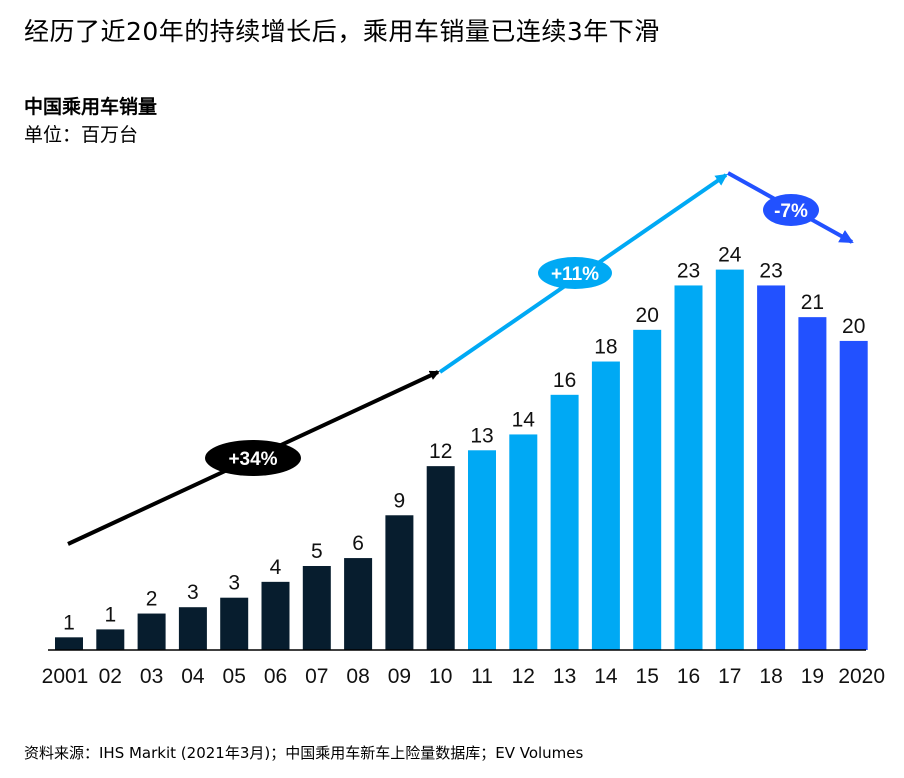 This screenshot has width=904, height=778. What do you see at coordinates (316, 676) in the screenshot?
I see `x-tick-07: 07` at bounding box center [316, 676].